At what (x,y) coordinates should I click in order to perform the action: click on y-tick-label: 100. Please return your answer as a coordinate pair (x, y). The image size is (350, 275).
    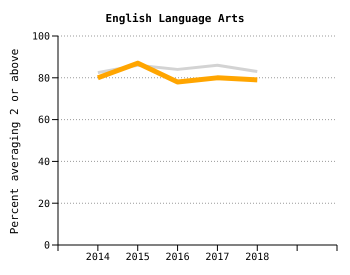
    Looking at the image, I should click on (41, 37).